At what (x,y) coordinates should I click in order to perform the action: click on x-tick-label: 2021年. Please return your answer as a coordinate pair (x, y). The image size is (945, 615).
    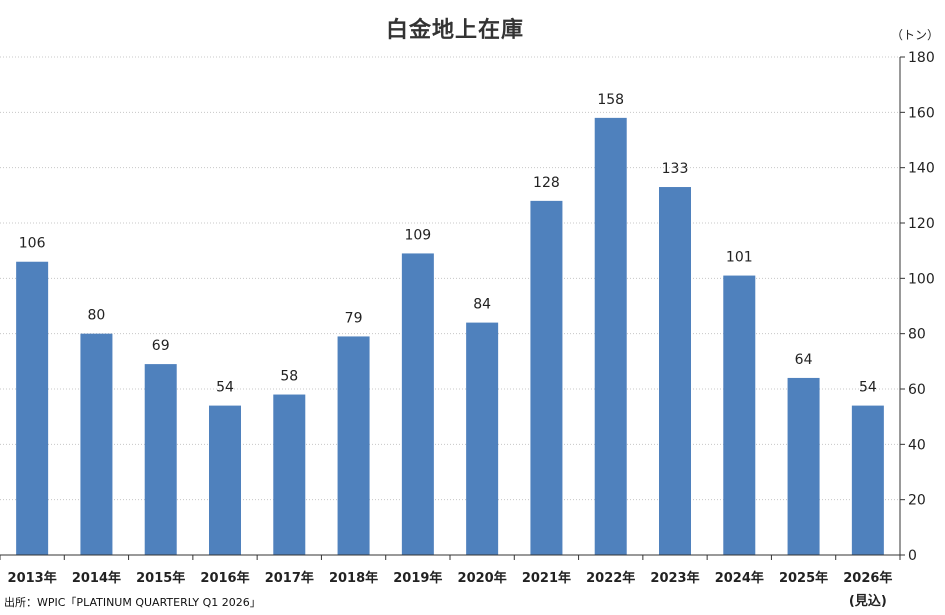
    Looking at the image, I should click on (546, 578).